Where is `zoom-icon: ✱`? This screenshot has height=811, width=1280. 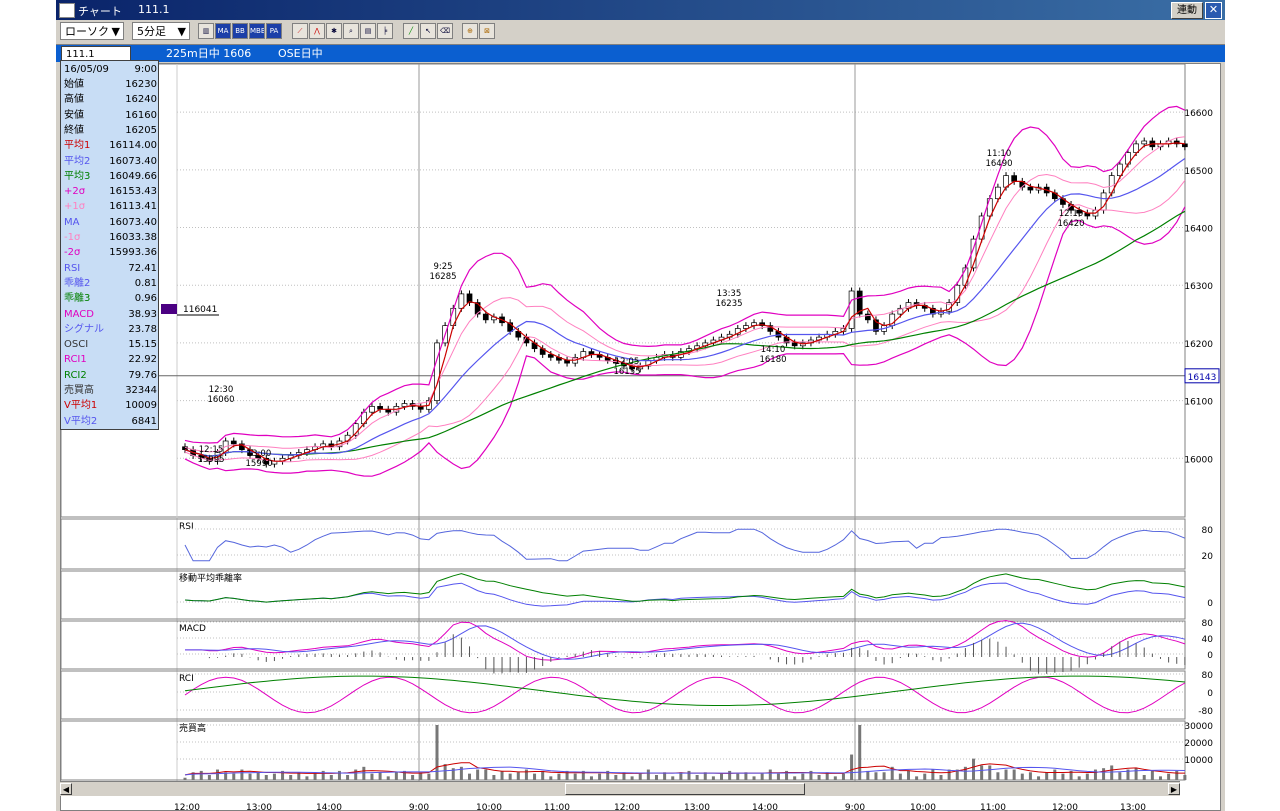 zoom-icon: ✱ is located at coordinates (334, 31).